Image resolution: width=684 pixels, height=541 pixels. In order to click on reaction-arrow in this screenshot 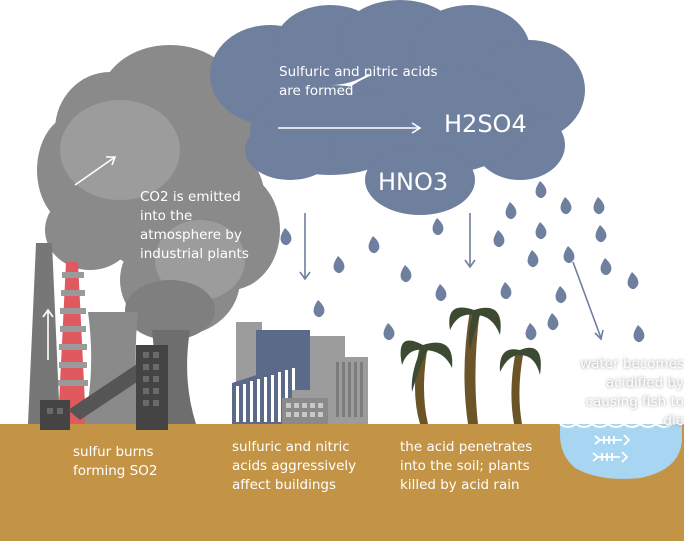, I will do `click(350, 128)`.